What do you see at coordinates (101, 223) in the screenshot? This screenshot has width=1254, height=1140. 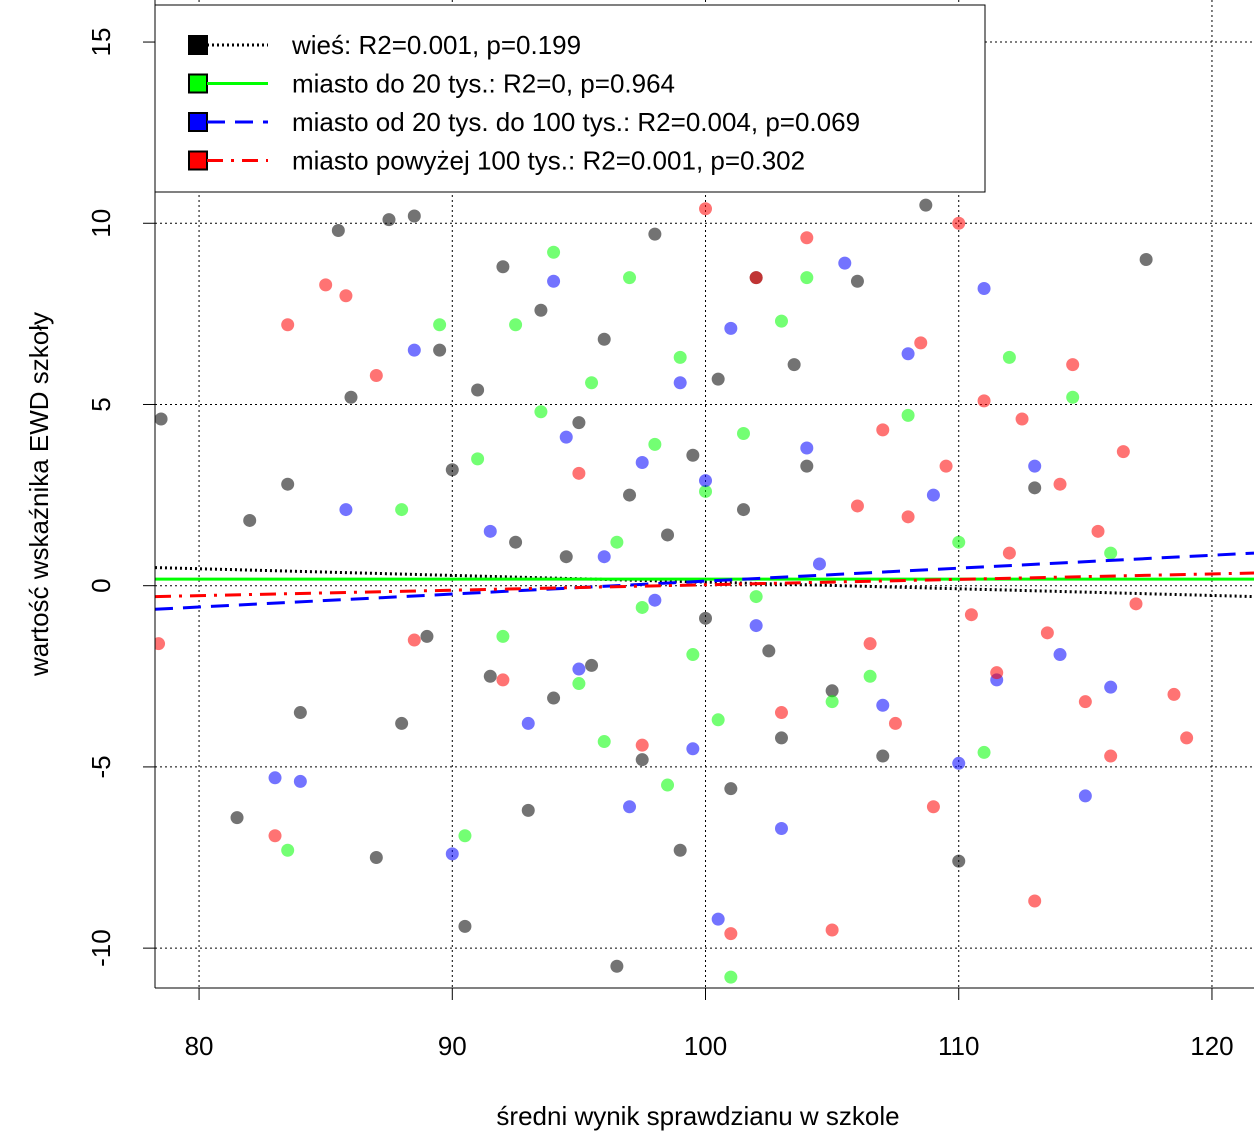 I see `y-tick-label: 10` at bounding box center [101, 223].